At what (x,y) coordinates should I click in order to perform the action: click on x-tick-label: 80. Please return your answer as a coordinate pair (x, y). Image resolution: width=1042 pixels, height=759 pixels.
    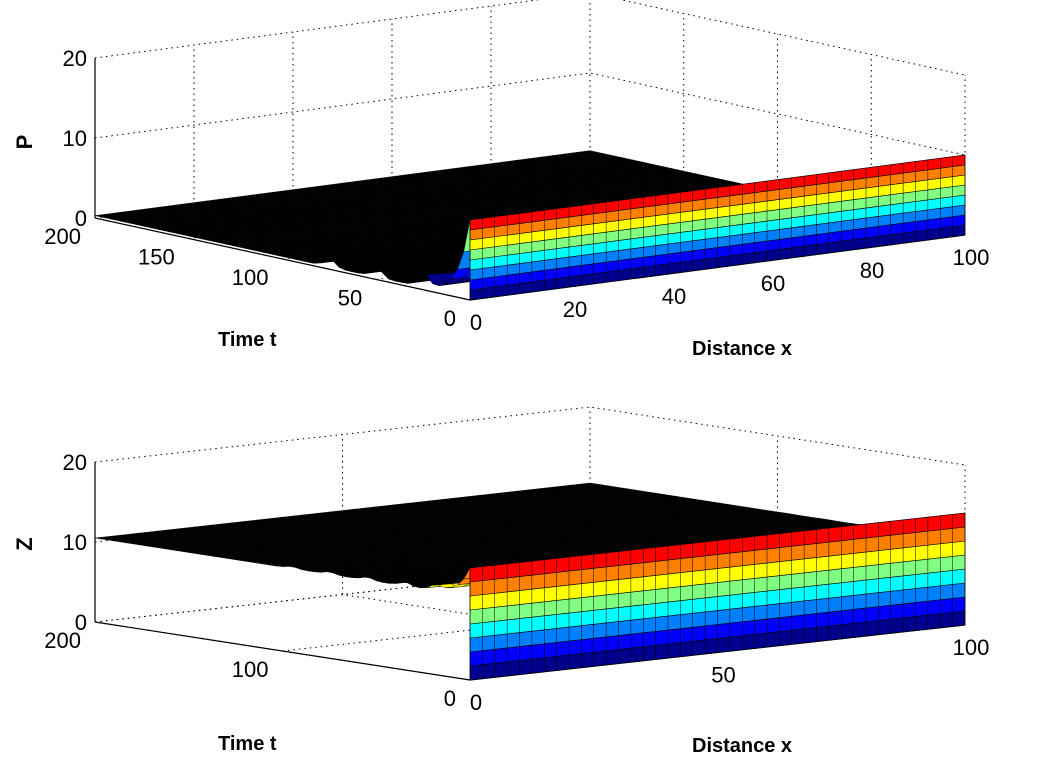
    Looking at the image, I should click on (872, 270).